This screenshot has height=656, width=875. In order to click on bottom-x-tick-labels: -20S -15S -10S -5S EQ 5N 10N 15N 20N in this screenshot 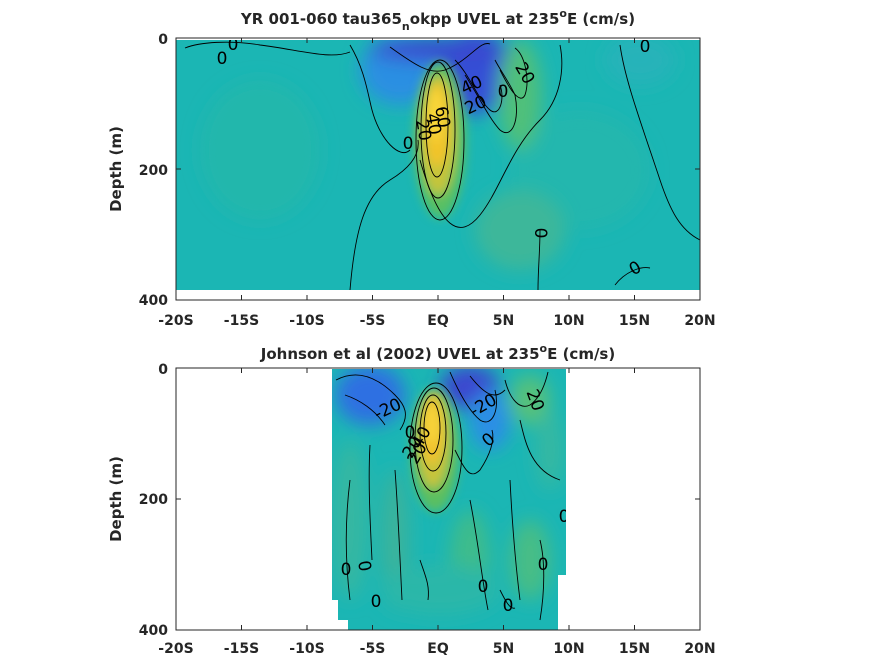, I will do `click(436, 648)`.